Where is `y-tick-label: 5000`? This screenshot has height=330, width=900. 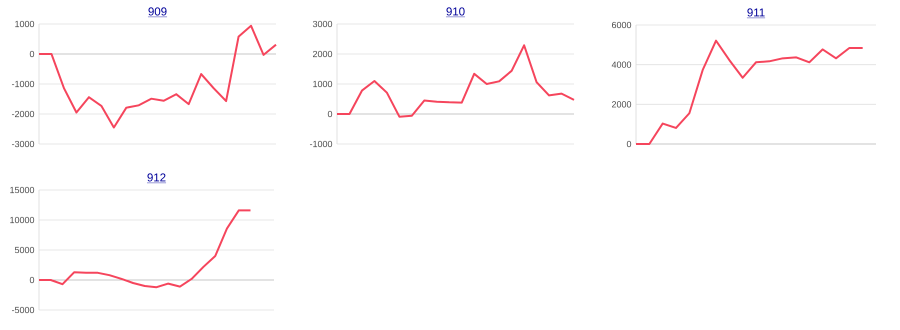 y-tick-label: 5000 is located at coordinates (24, 250).